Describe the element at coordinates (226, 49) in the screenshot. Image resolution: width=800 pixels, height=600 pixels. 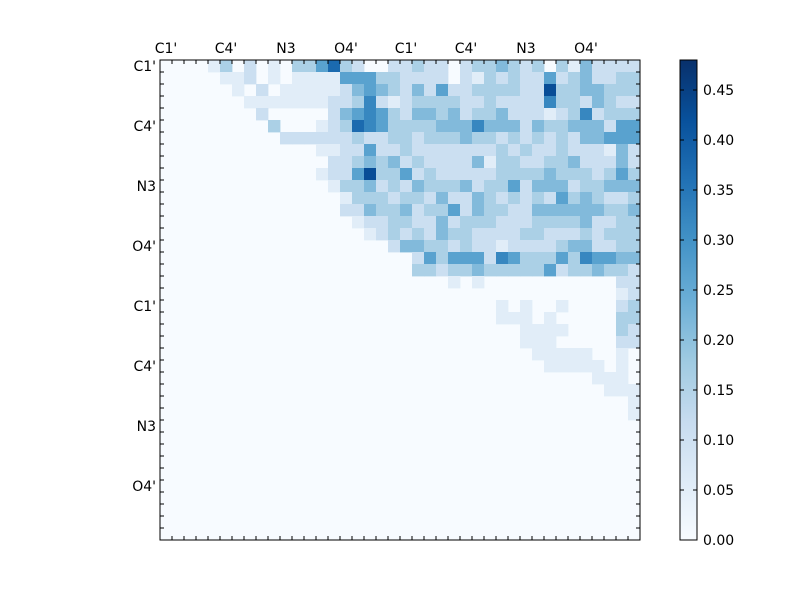
I see `x-tick-label: C4'` at that location.